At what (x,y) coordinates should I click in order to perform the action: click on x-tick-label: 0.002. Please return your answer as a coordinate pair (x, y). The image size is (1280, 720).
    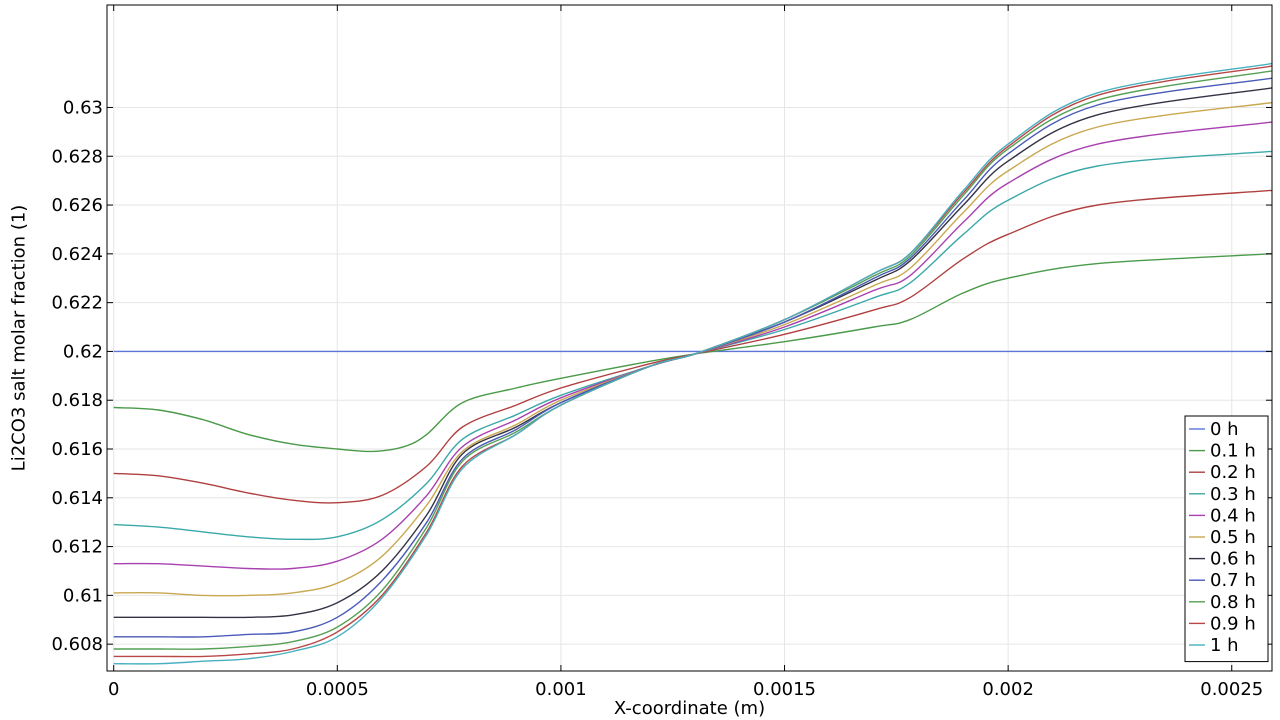
    Looking at the image, I should click on (1008, 689).